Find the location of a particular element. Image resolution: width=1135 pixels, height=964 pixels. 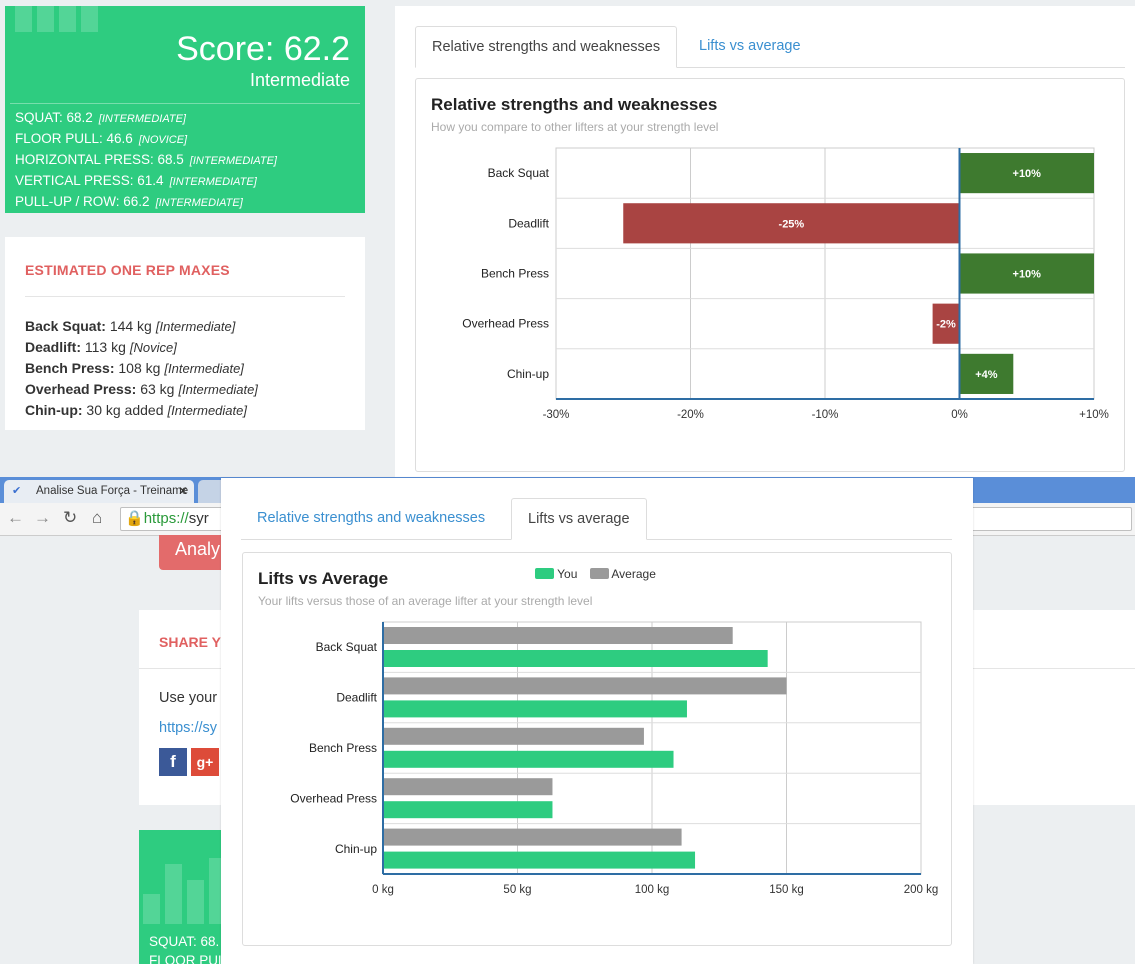

x-tick-label: 0% is located at coordinates (959, 415).